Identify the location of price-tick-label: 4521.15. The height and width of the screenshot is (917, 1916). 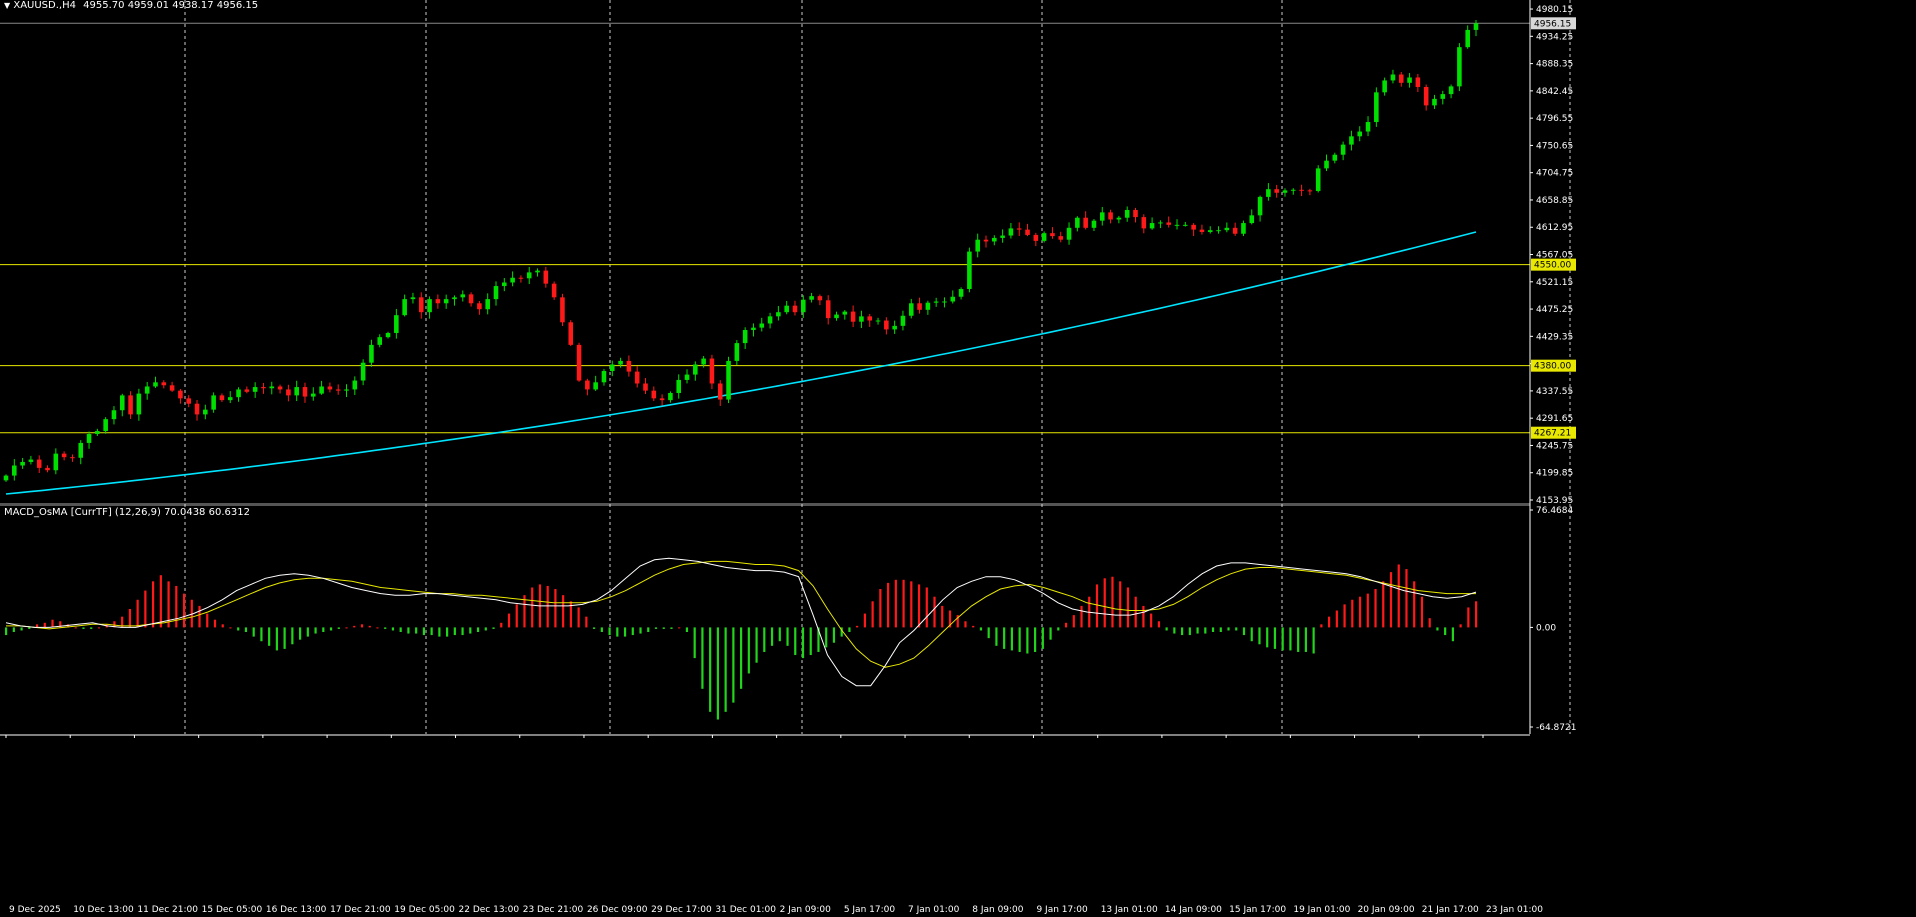
(1554, 283).